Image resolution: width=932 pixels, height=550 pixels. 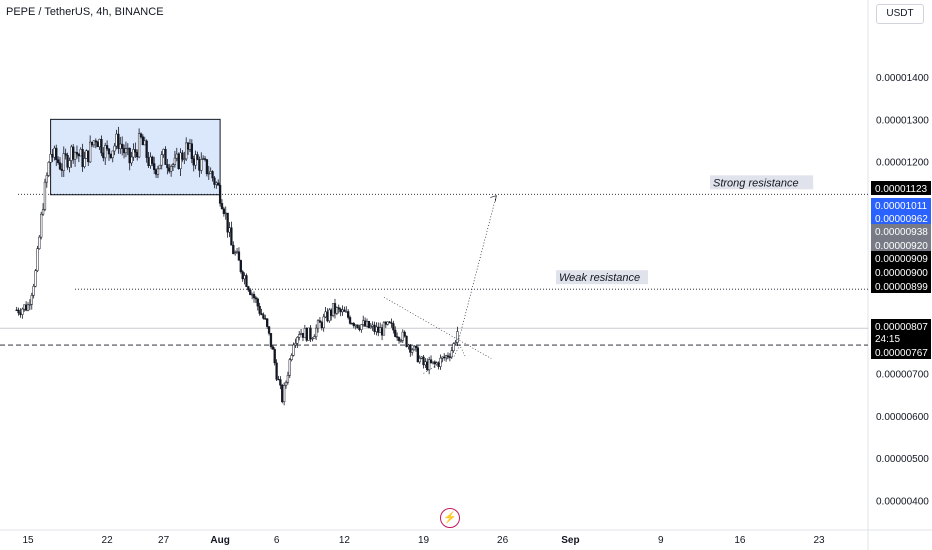 I want to click on price-tag-label: 0.00000767, so click(x=901, y=353).